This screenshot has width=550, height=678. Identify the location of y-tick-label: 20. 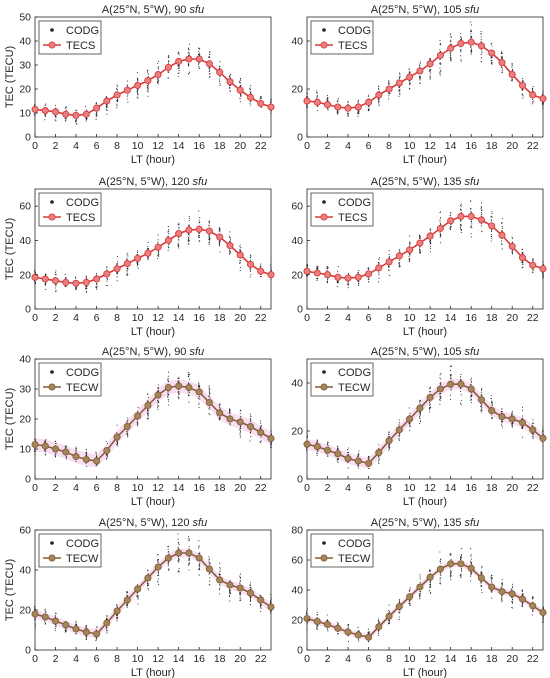
(297, 432).